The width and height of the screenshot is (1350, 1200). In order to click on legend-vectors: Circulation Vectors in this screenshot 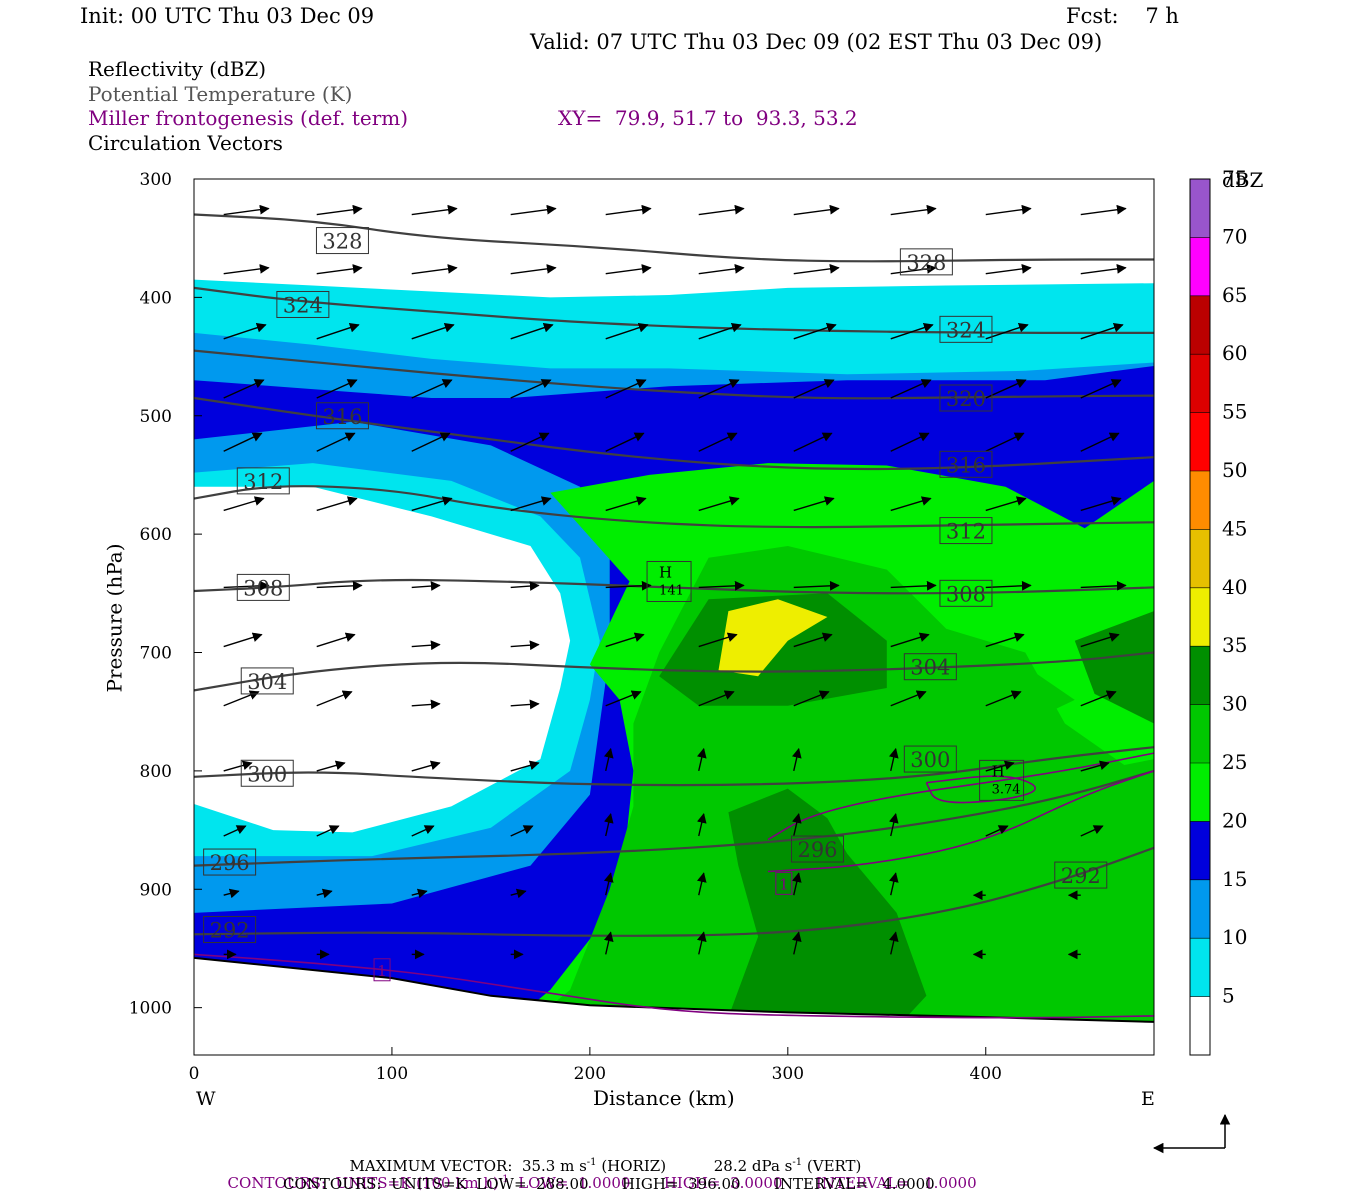, I will do `click(185, 143)`.